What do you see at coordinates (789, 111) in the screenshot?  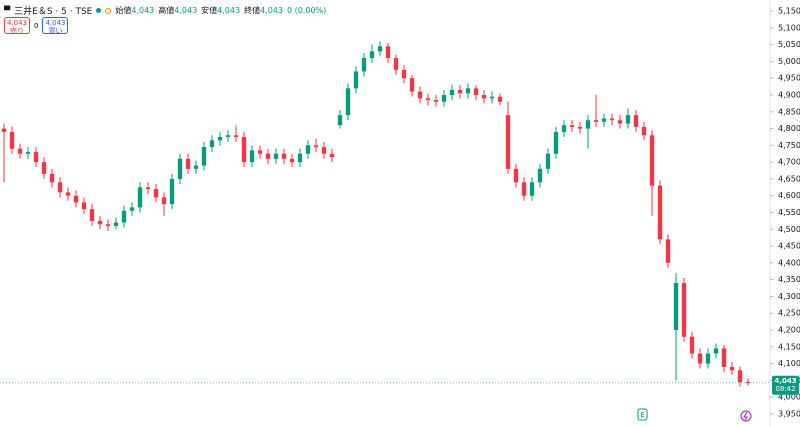 I see `y-tick-label: 4,850` at bounding box center [789, 111].